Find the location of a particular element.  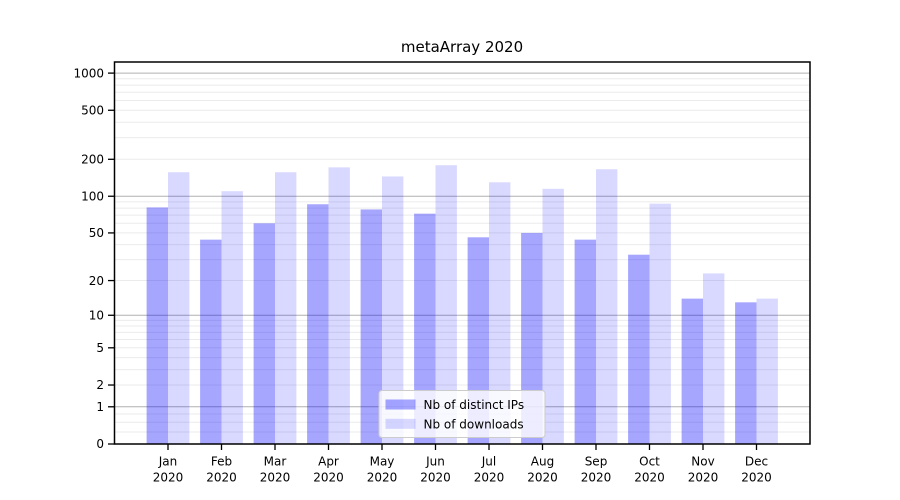

legend-label-downloads: Nb of downloads is located at coordinates (474, 424).